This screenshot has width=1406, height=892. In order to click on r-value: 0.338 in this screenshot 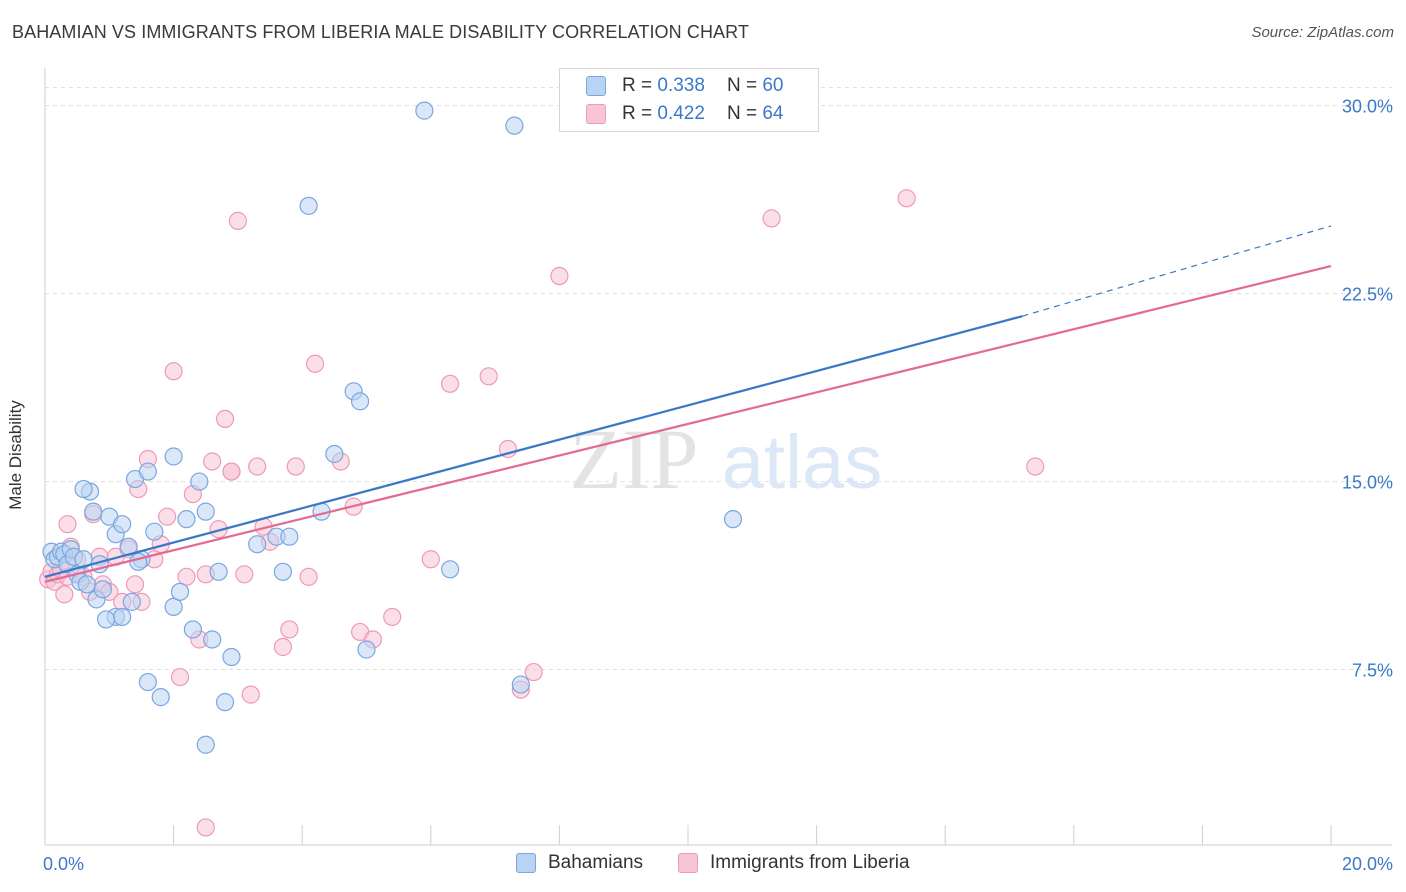, I will do `click(681, 85)`.